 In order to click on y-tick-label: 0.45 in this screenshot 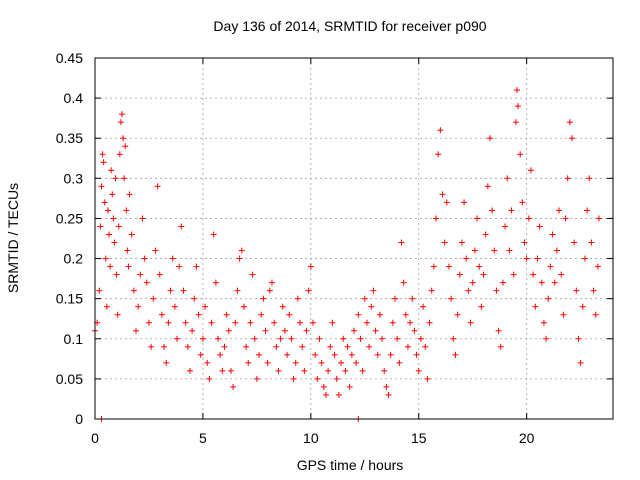, I will do `click(69, 58)`.